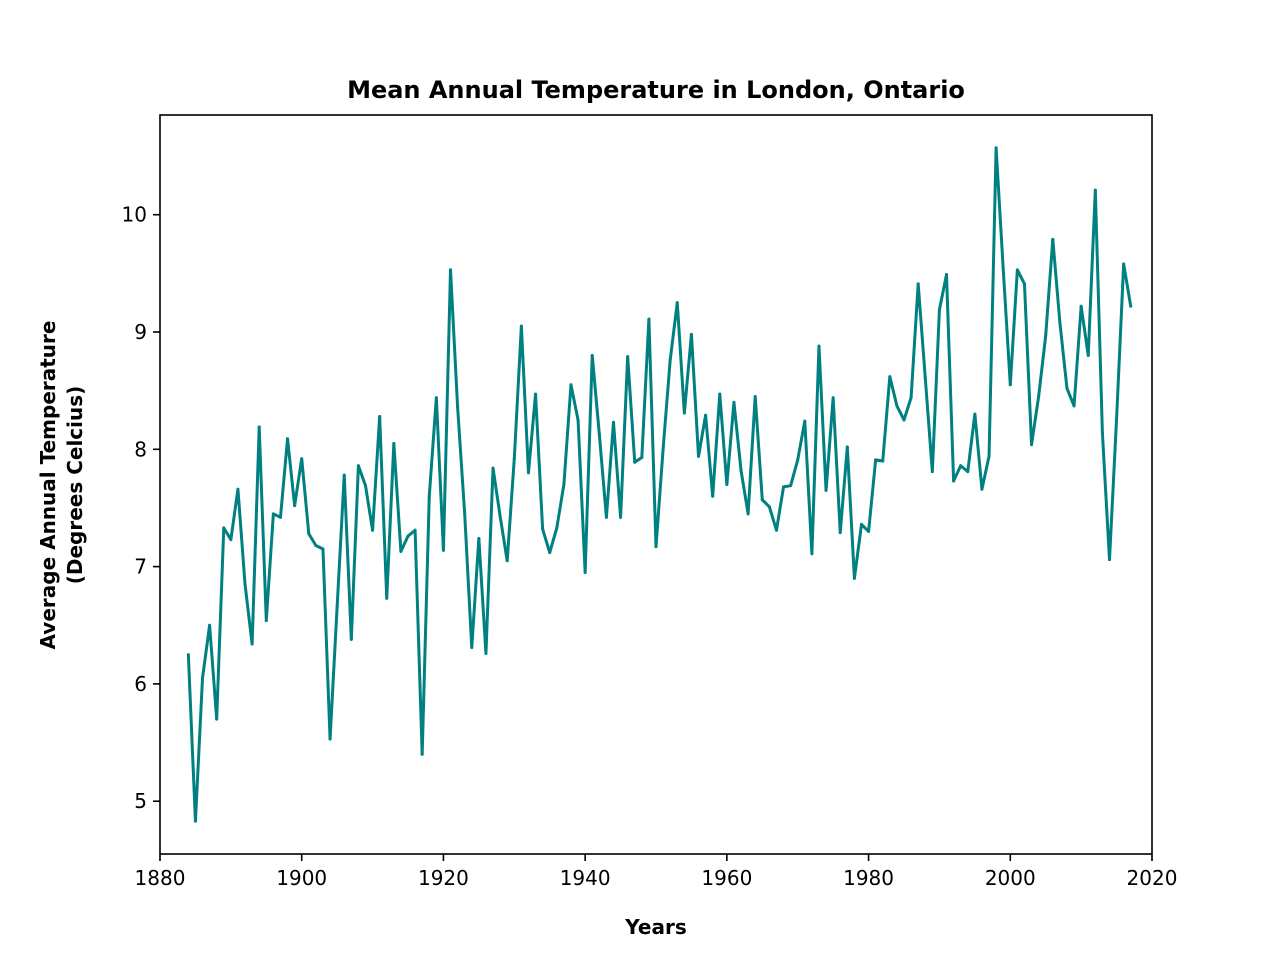  Describe the element at coordinates (140, 684) in the screenshot. I see `y-tick-label: 6` at that location.